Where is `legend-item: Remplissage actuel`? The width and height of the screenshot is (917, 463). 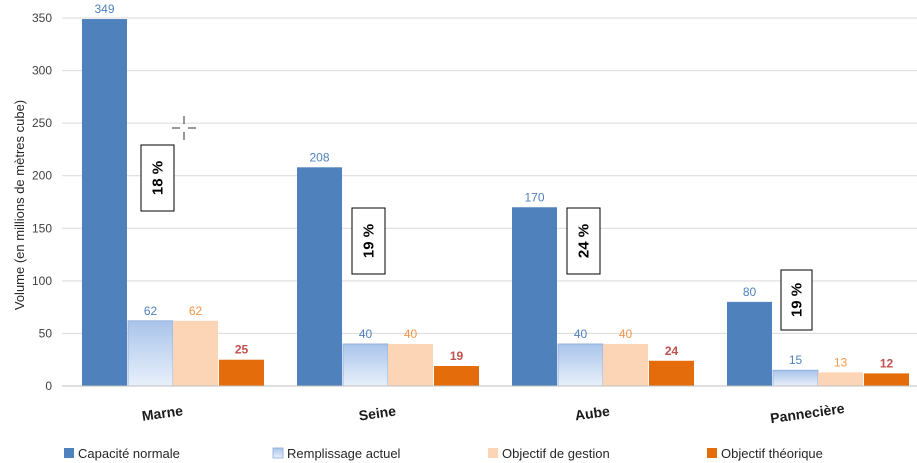 legend-item: Remplissage actuel is located at coordinates (336, 453).